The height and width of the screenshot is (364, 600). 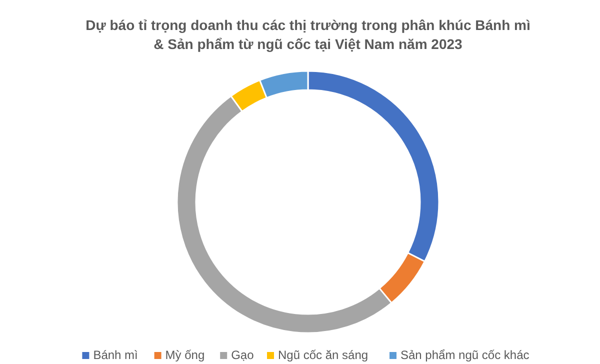 I want to click on legend-label: Gạo, so click(x=242, y=355).